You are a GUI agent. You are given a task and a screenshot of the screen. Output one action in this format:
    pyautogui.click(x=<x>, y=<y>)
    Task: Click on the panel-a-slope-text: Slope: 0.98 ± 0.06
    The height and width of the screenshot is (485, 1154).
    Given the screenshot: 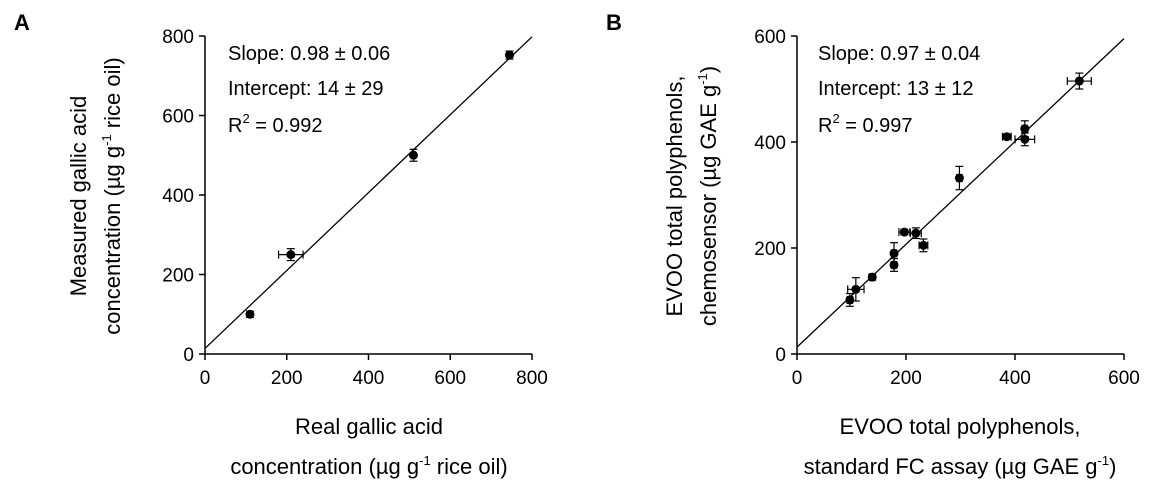 What is the action you would take?
    pyautogui.click(x=309, y=54)
    